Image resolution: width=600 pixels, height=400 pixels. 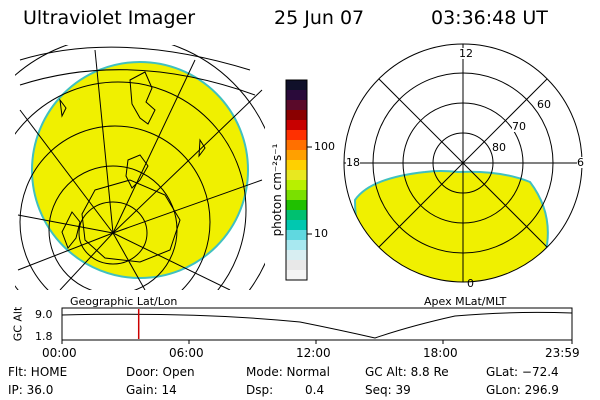 What do you see at coordinates (522, 372) in the screenshot?
I see `geographic-latitude: GLat: −72.4` at bounding box center [522, 372].